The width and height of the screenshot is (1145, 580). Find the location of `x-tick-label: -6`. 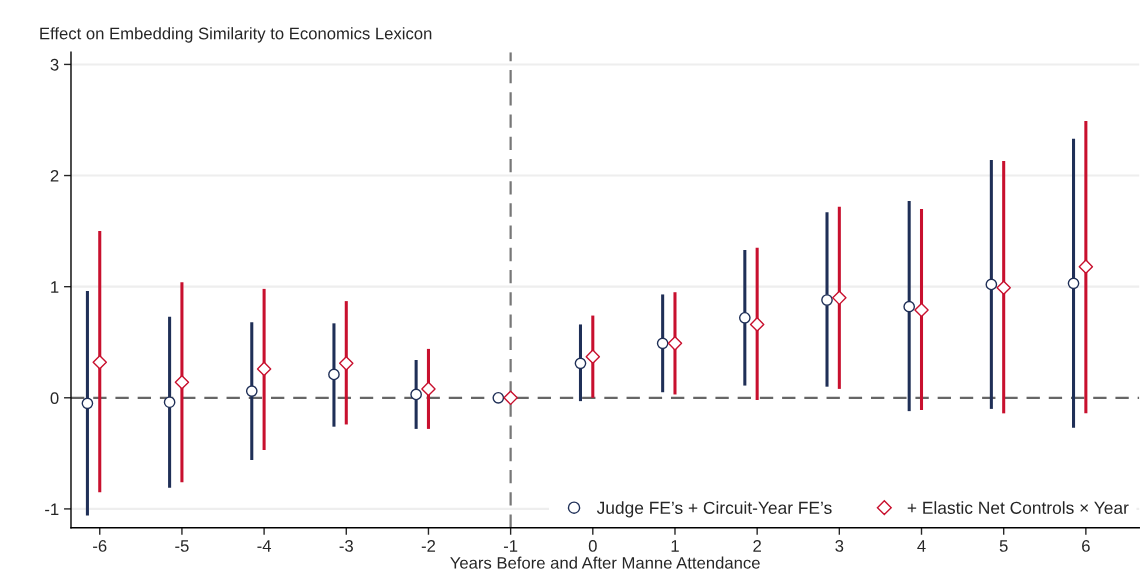

x-tick-label: -6 is located at coordinates (100, 546).